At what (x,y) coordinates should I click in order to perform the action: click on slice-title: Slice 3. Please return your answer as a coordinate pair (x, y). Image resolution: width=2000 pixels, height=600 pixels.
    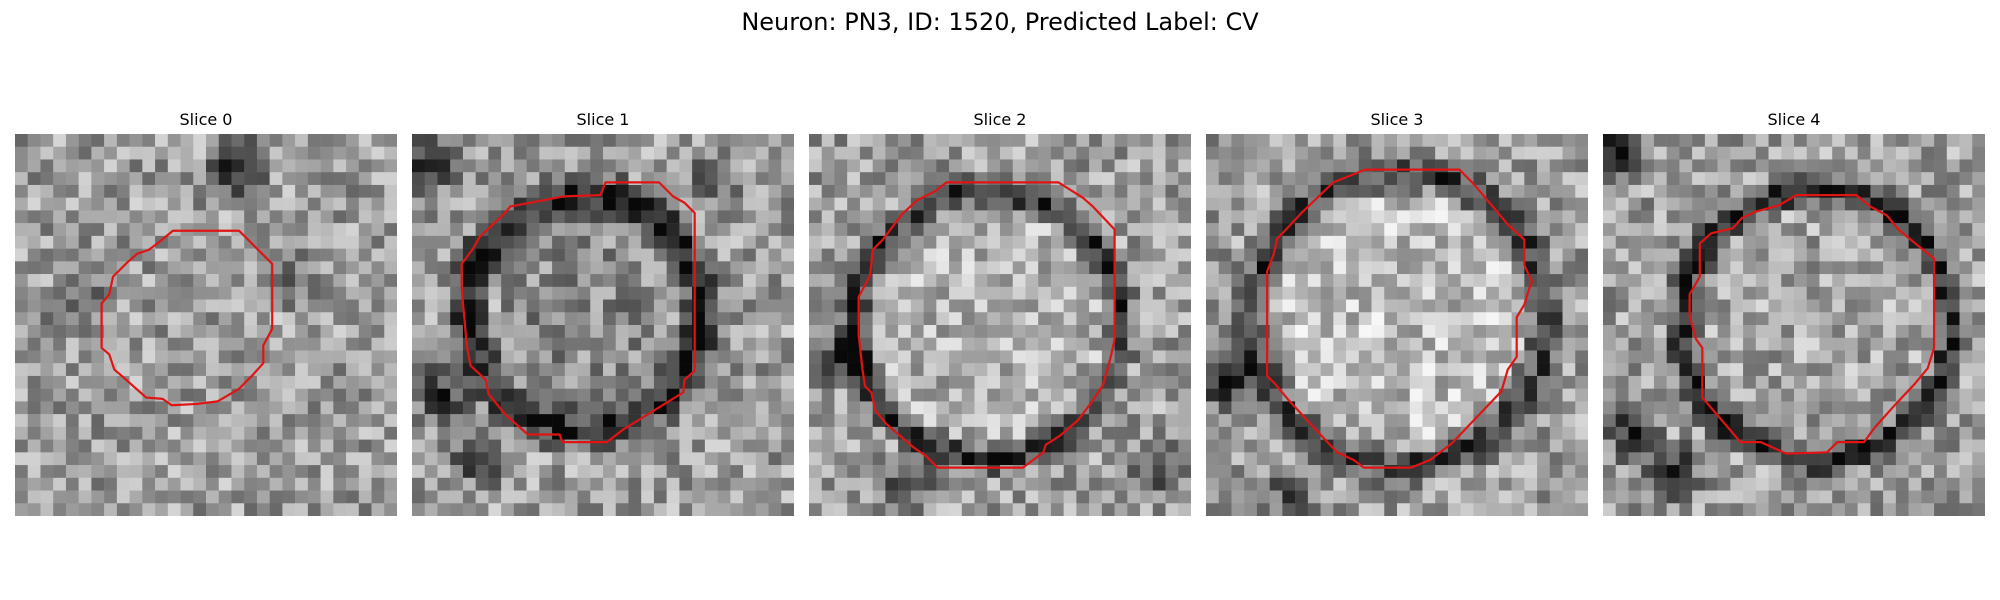
    Looking at the image, I should click on (1397, 119).